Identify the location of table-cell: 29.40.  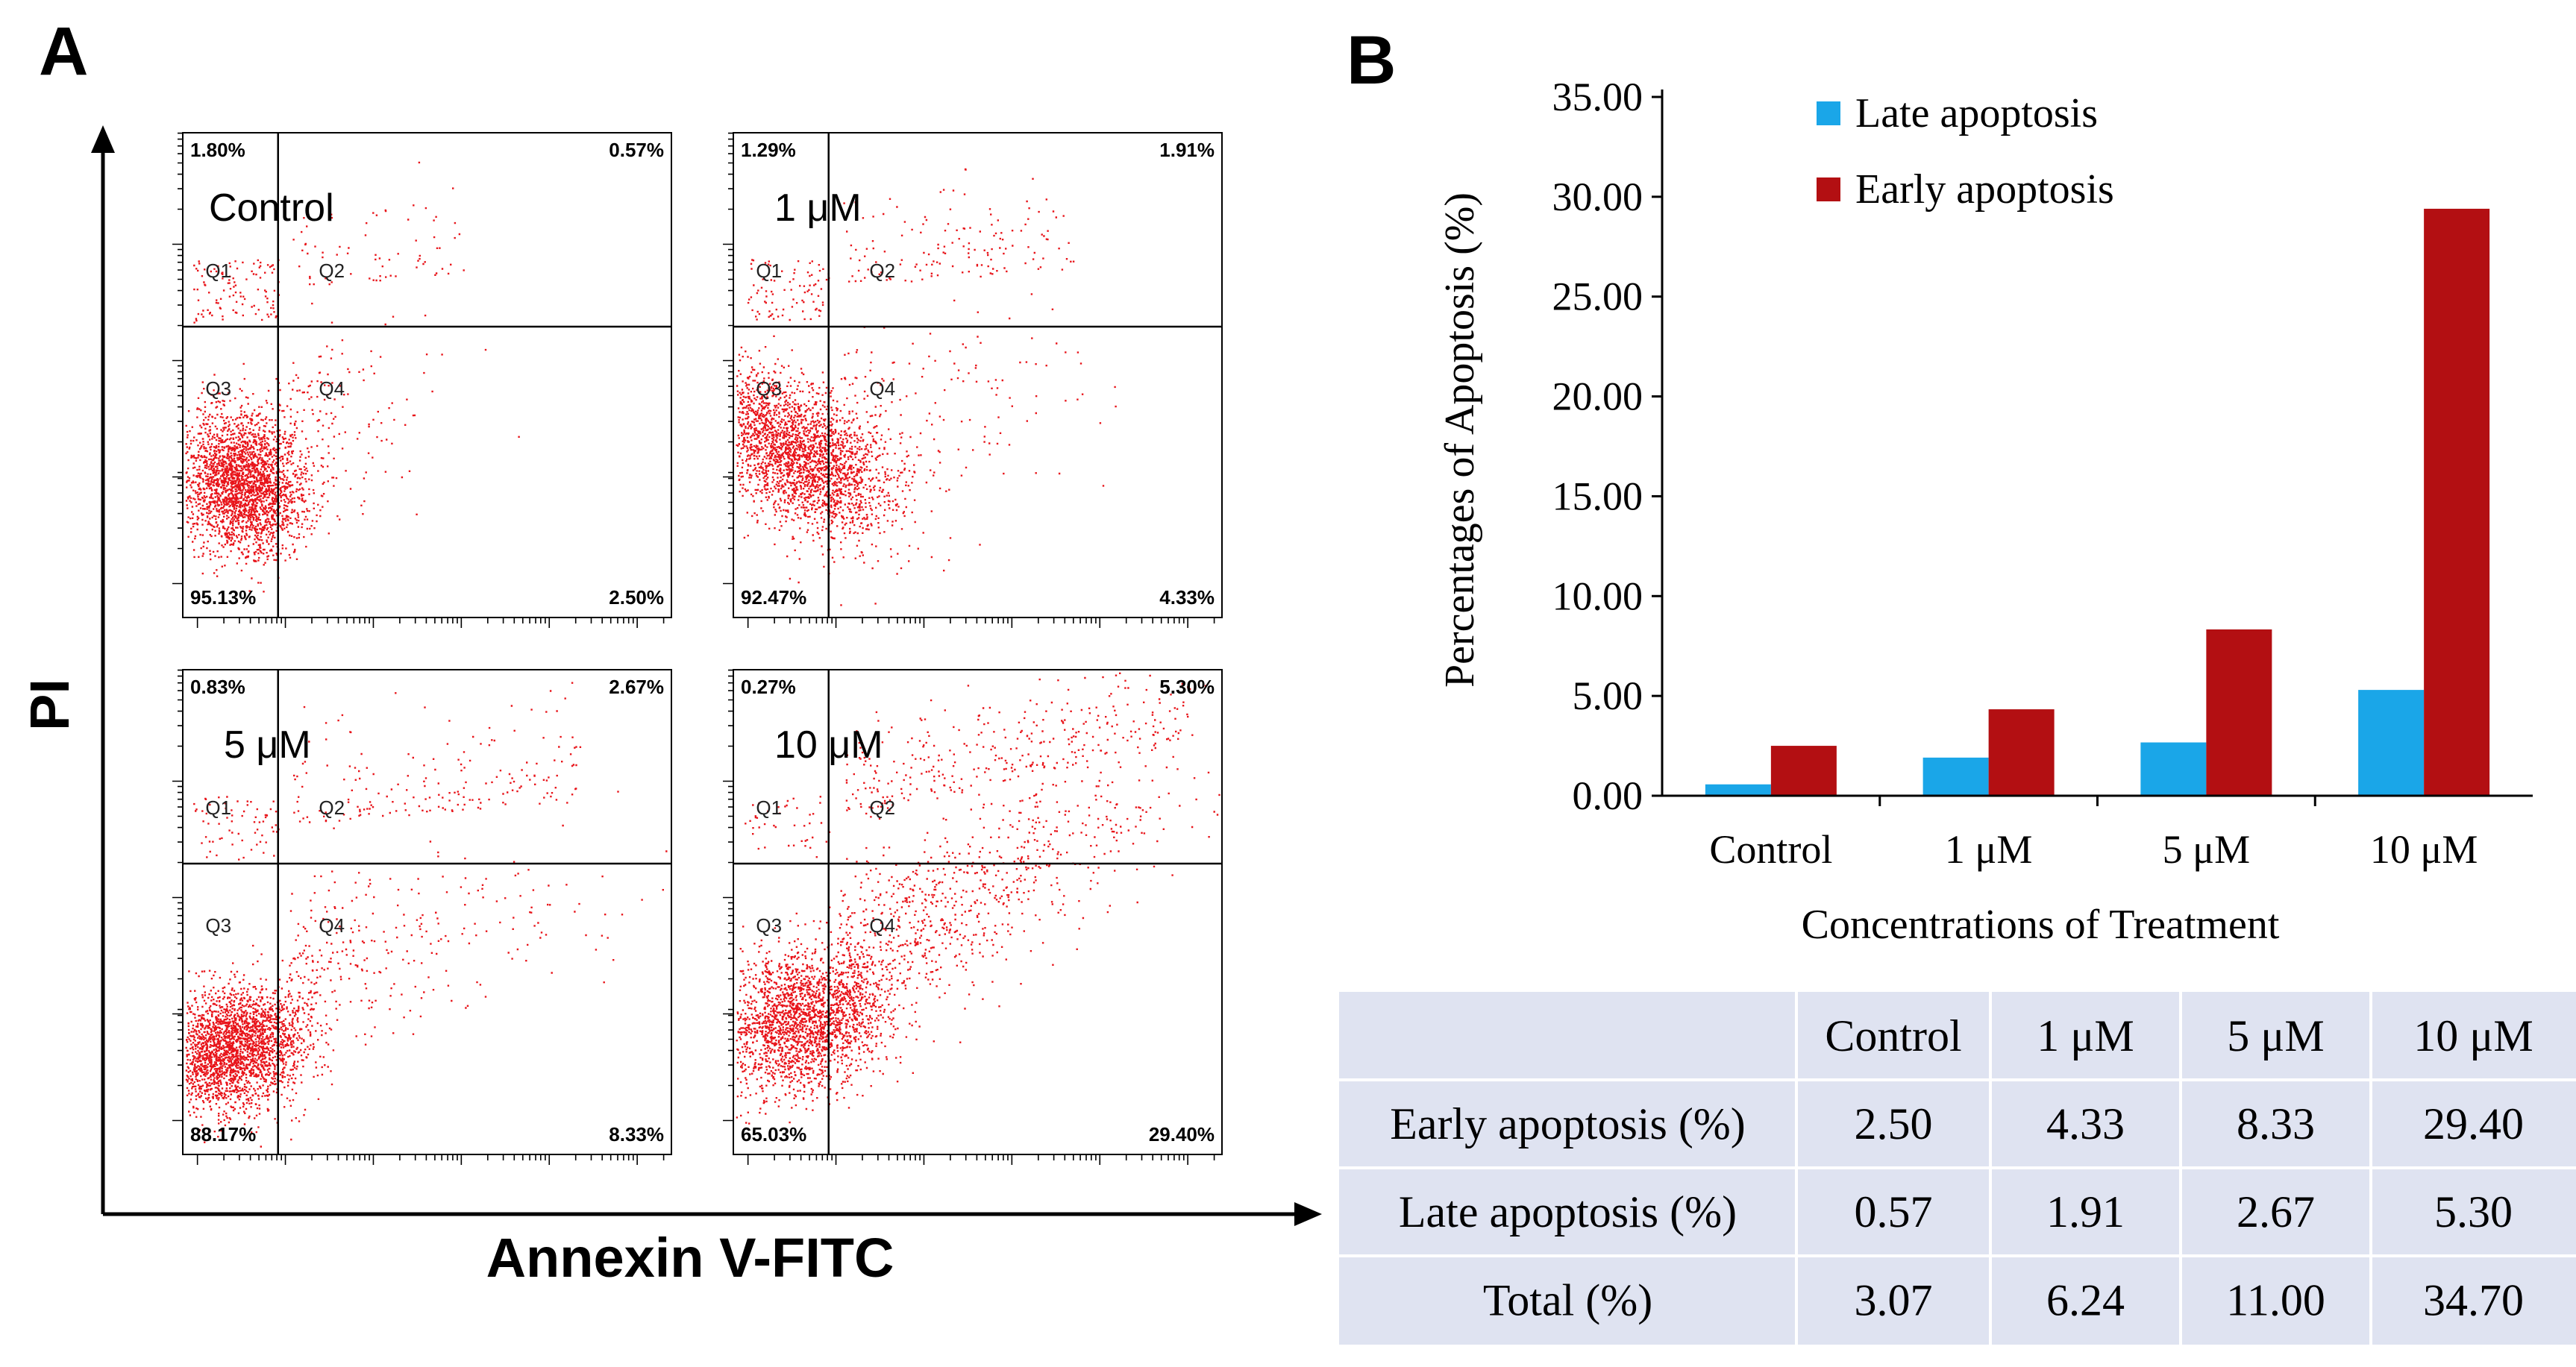
(2473, 1123).